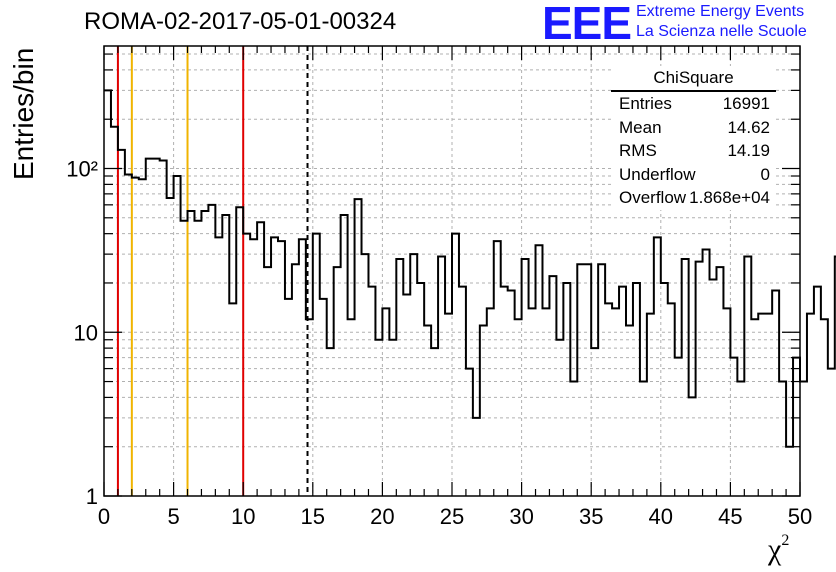  I want to click on stats-key: Entries, so click(645, 103).